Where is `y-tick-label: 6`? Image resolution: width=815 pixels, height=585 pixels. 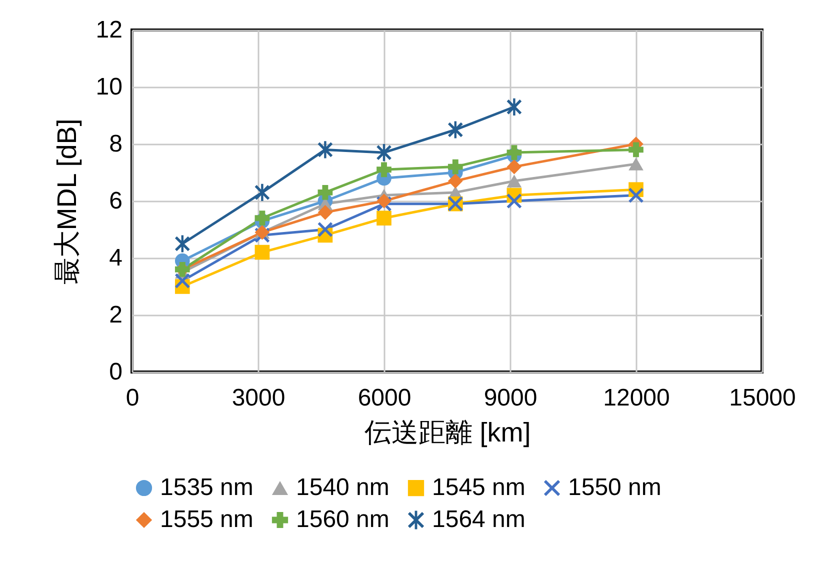
y-tick-label: 6 is located at coordinates (115, 201).